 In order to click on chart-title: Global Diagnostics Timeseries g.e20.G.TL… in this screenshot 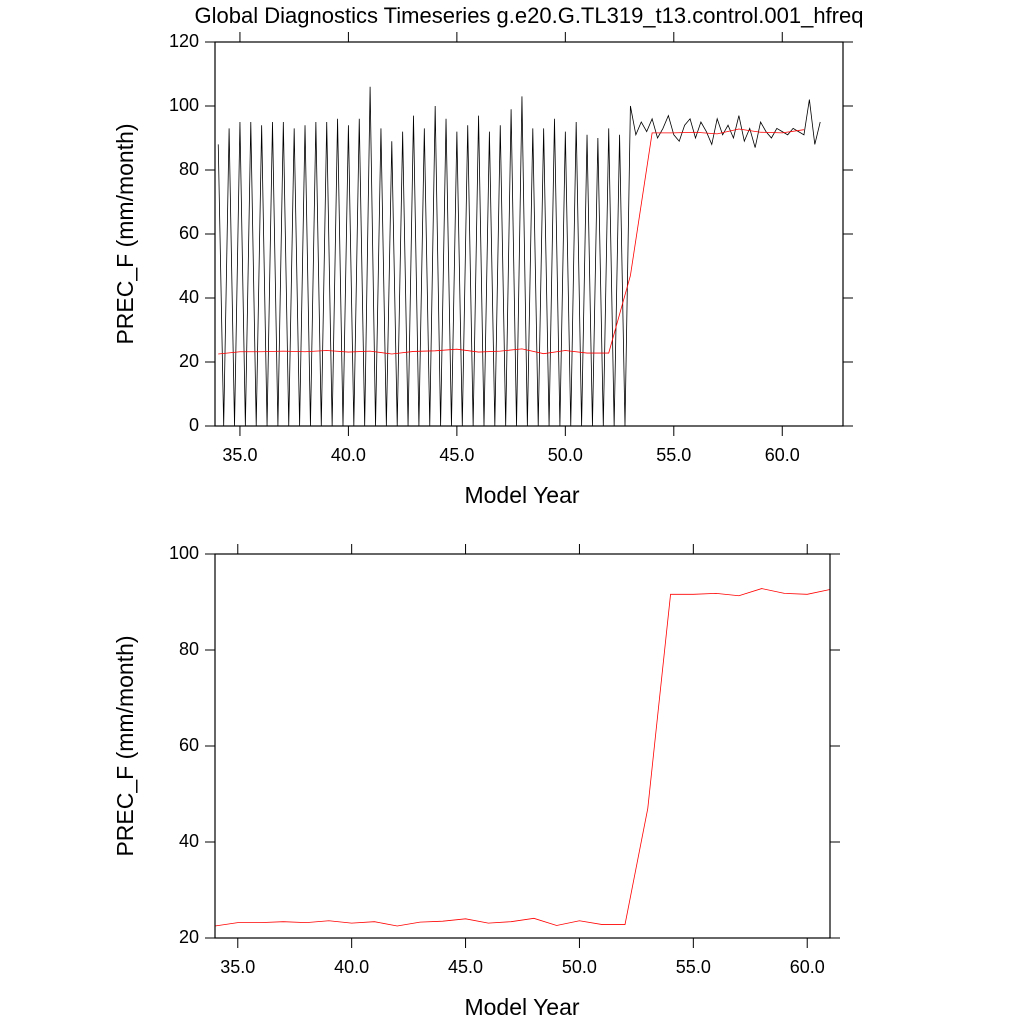, I will do `click(529, 15)`.